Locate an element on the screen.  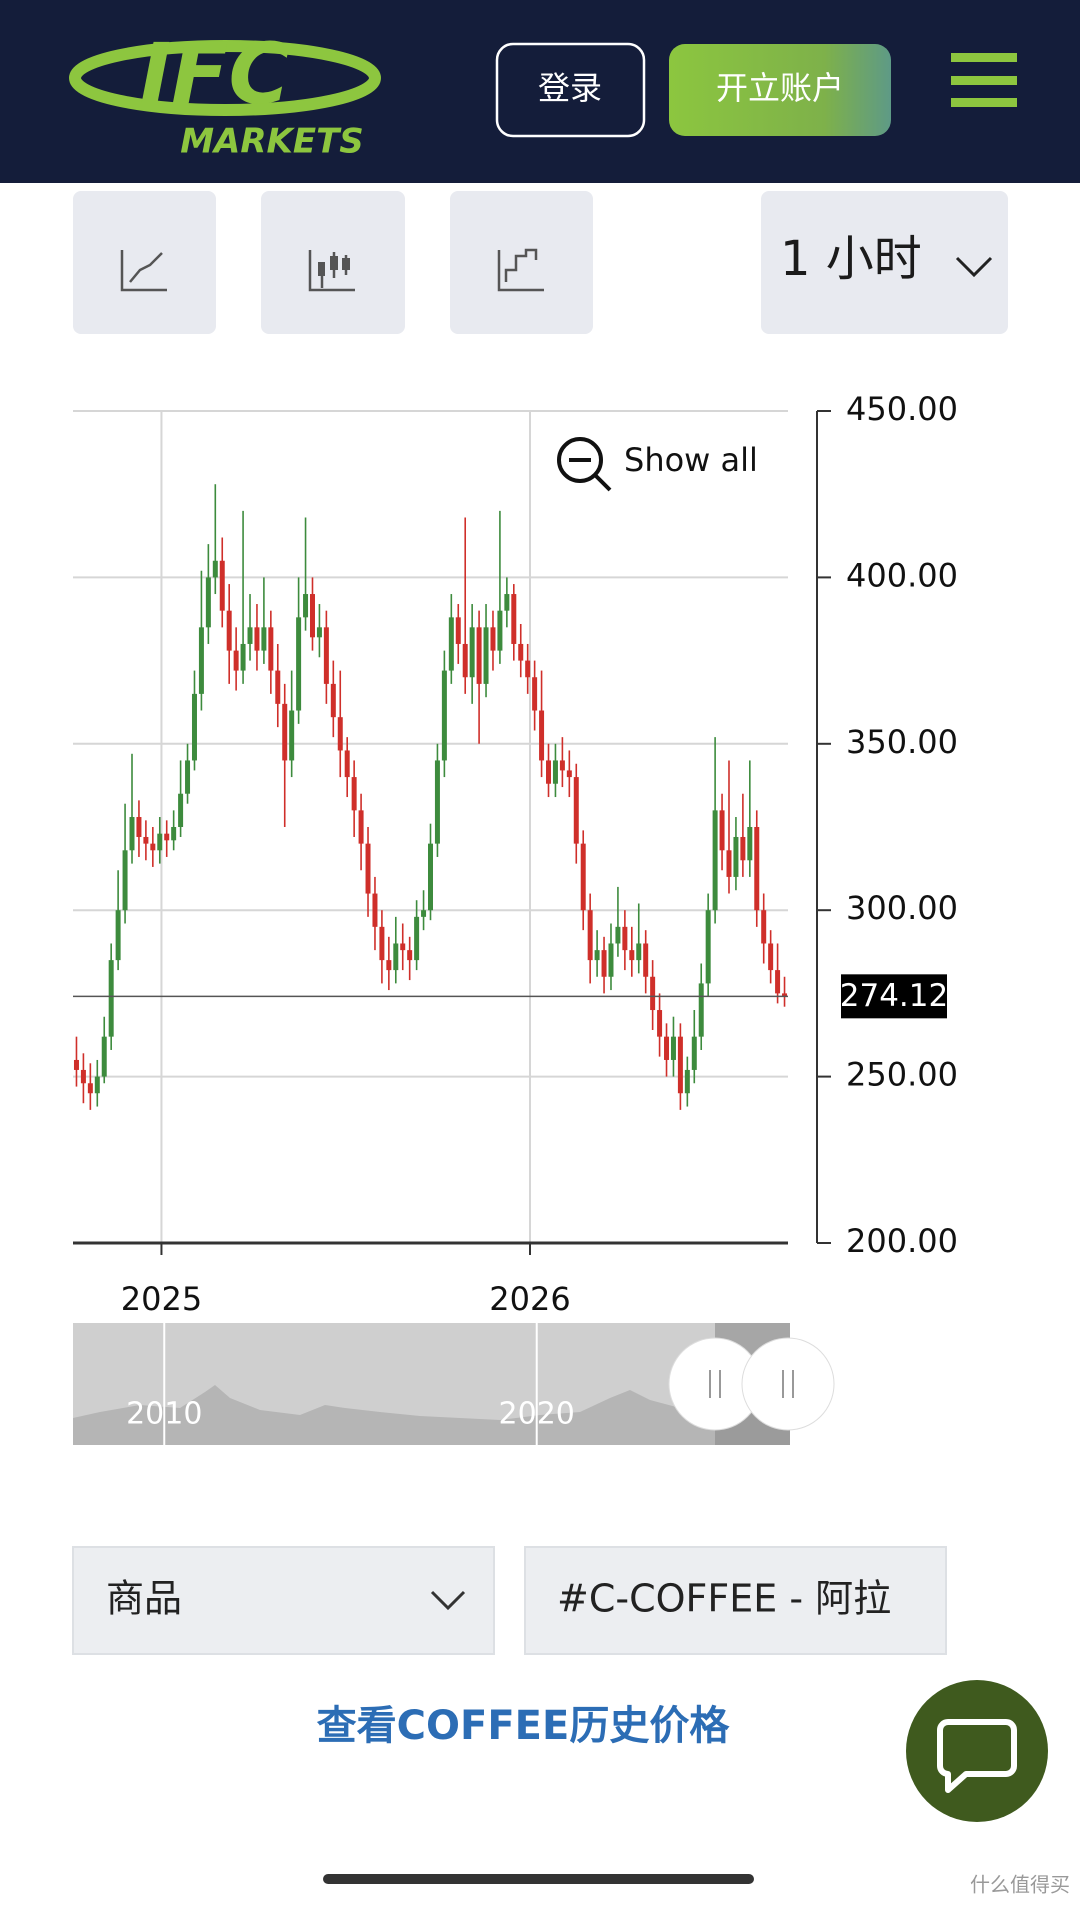
line-chart-button is located at coordinates (144, 262).